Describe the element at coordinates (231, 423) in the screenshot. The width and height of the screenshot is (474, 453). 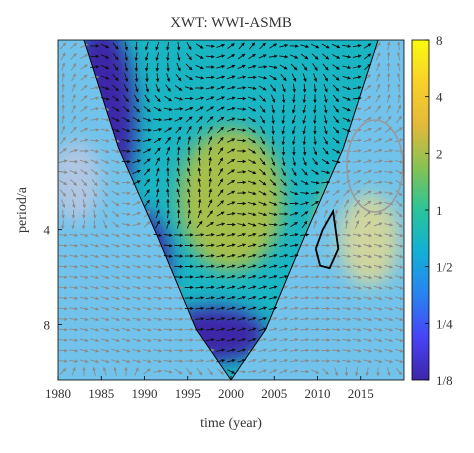
I see `x-axis-label: time (year)` at that location.